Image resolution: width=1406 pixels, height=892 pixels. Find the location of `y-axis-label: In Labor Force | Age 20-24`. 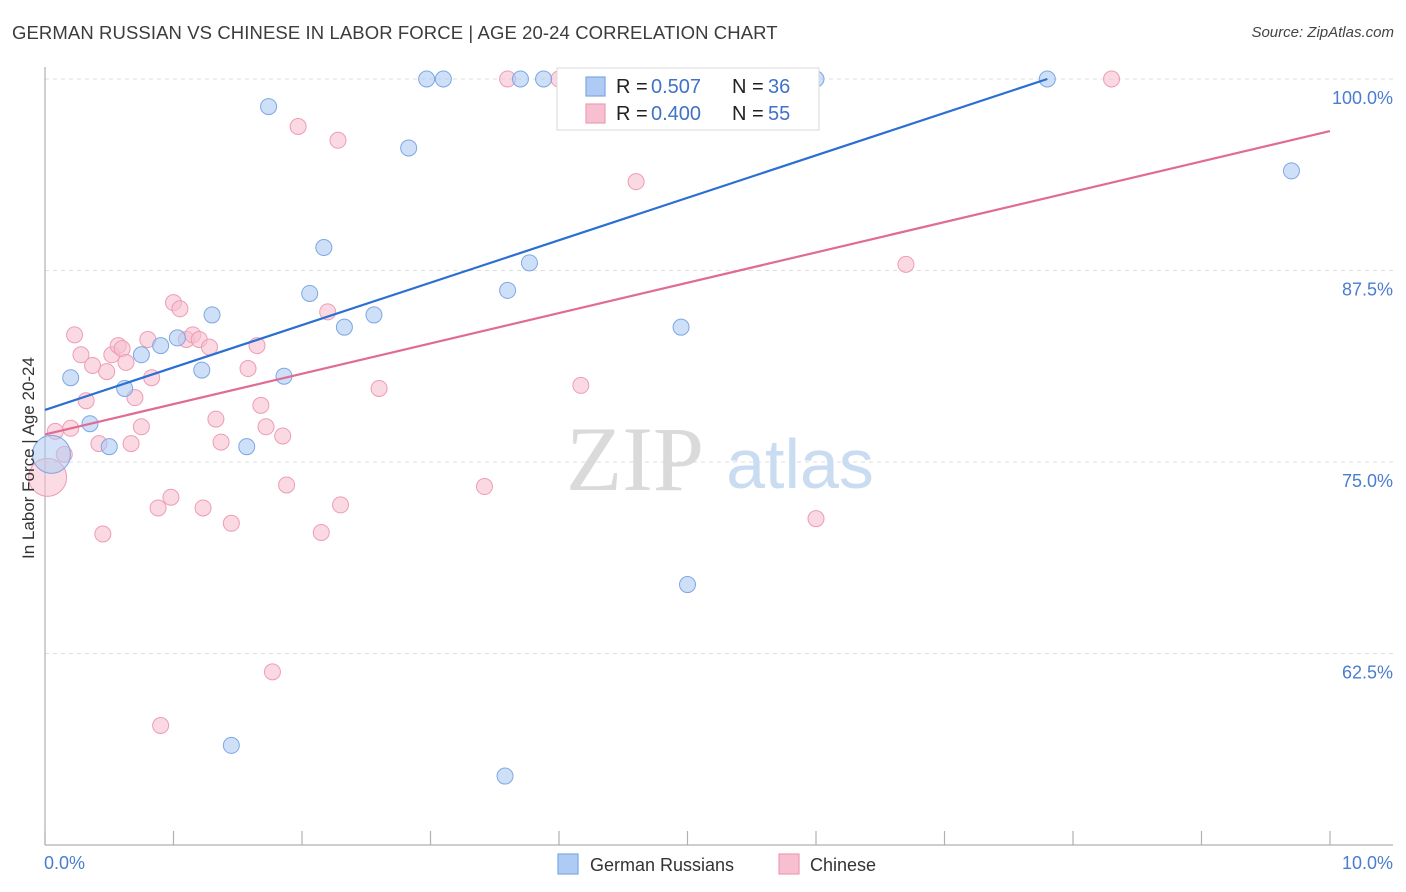

y-axis-label: In Labor Force | Age 20-24 is located at coordinates (28, 458).